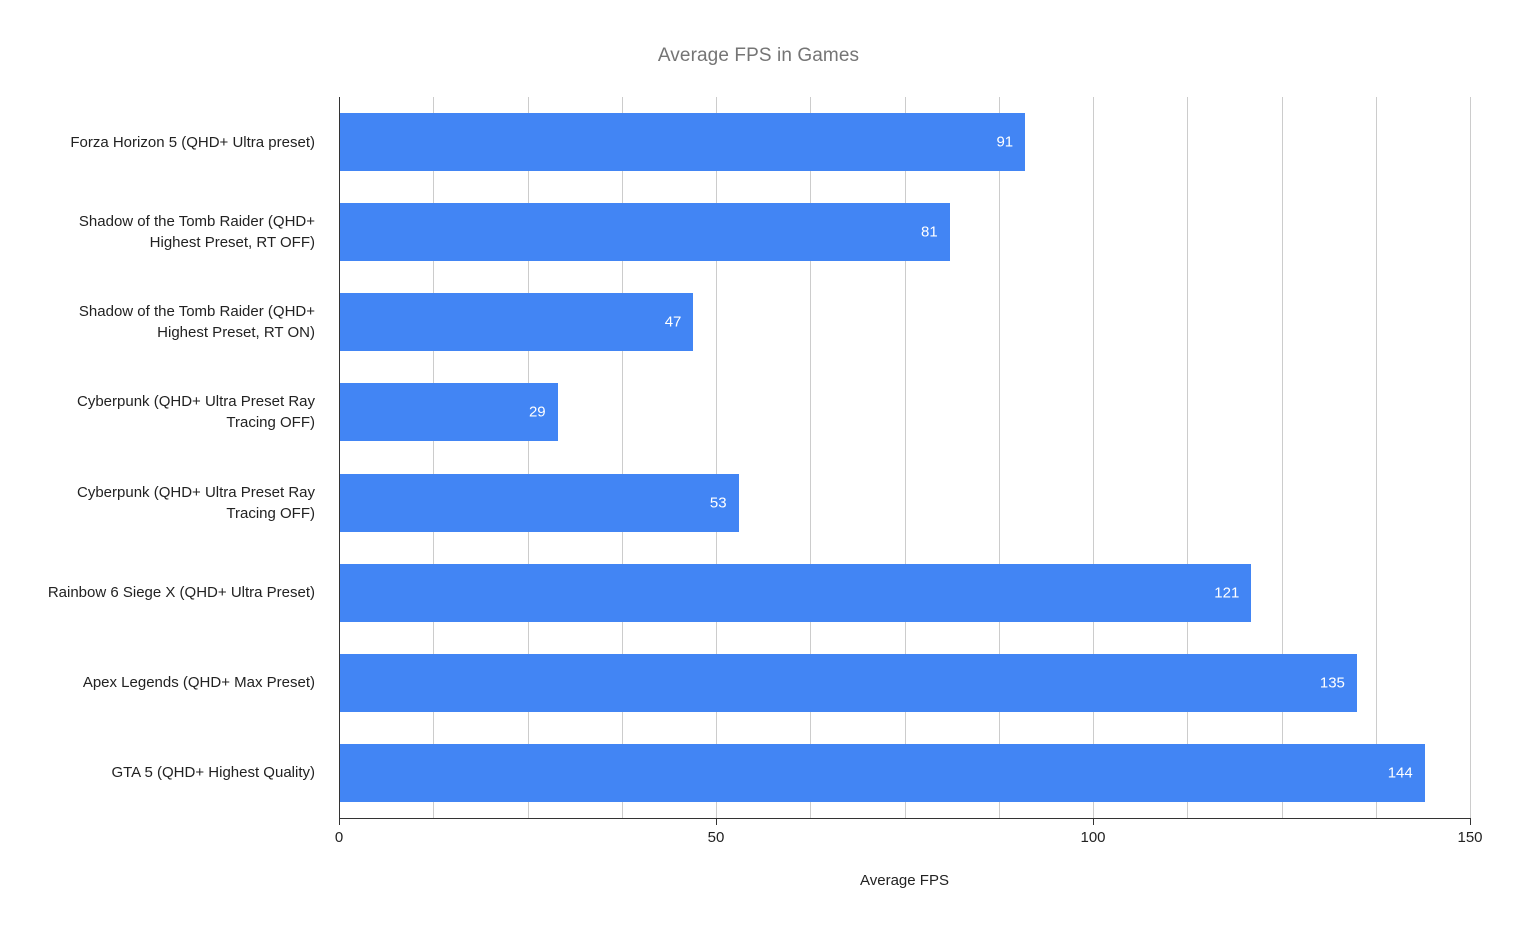  I want to click on bar-value-label: 29, so click(537, 412).